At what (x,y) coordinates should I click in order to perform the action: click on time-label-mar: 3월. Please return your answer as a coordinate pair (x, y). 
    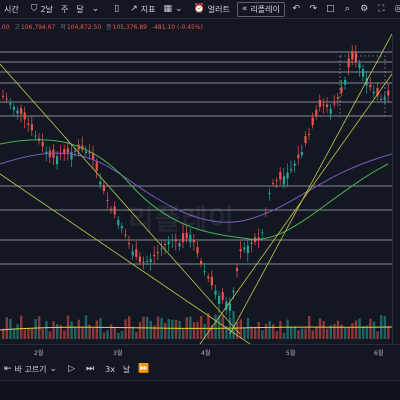
    Looking at the image, I should click on (118, 353).